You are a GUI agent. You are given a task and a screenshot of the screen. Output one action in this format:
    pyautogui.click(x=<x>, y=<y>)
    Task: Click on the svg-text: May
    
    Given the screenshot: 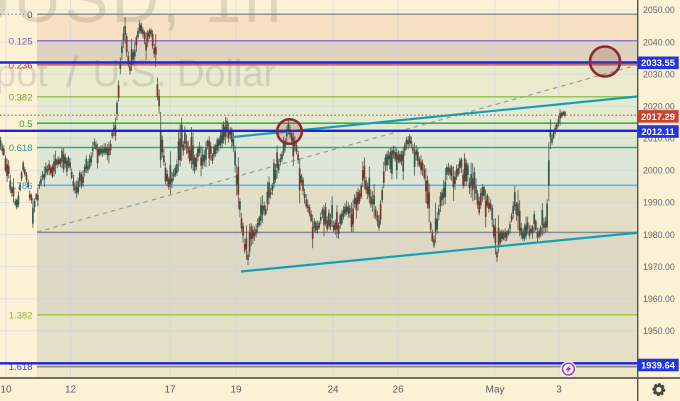 What is the action you would take?
    pyautogui.click(x=495, y=390)
    